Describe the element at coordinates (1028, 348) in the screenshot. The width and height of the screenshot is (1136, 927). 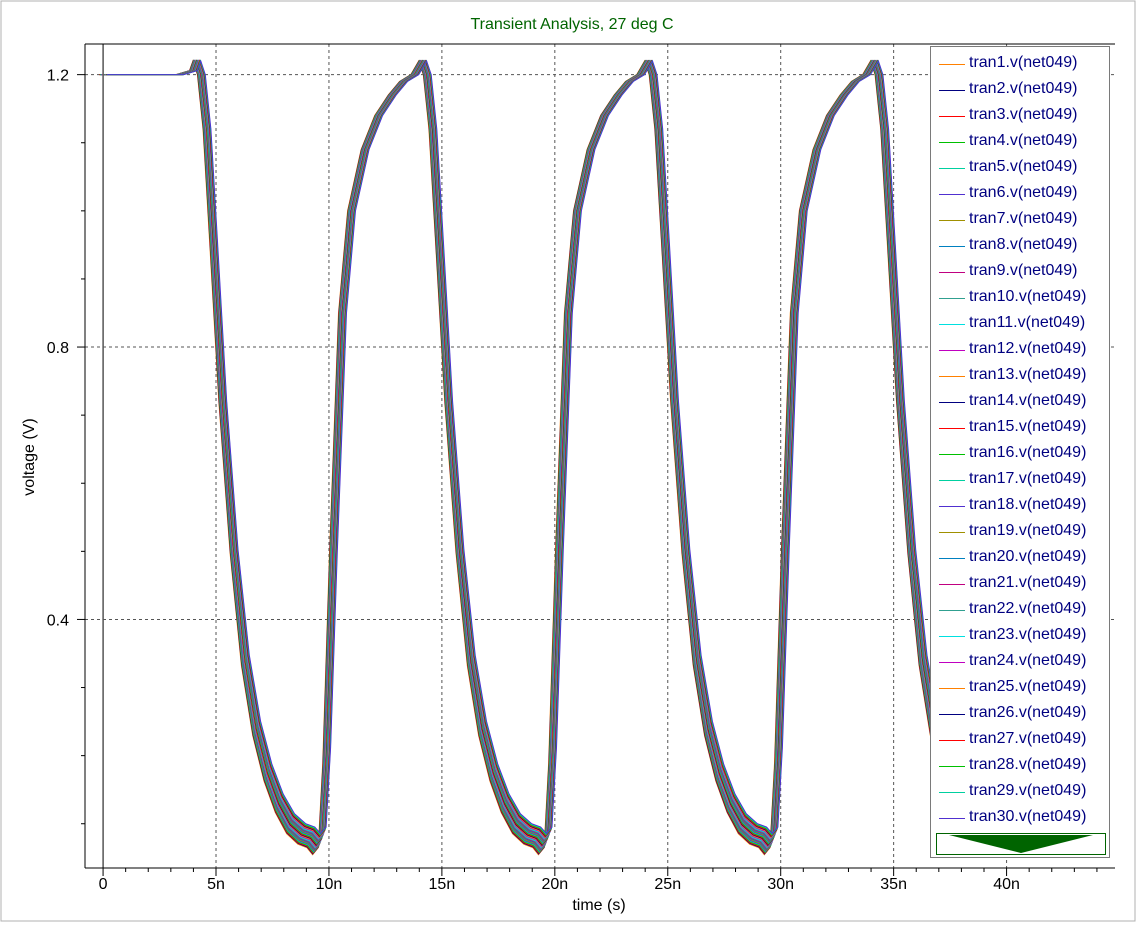
I see `legend-label: tran12.v(net049)` at that location.